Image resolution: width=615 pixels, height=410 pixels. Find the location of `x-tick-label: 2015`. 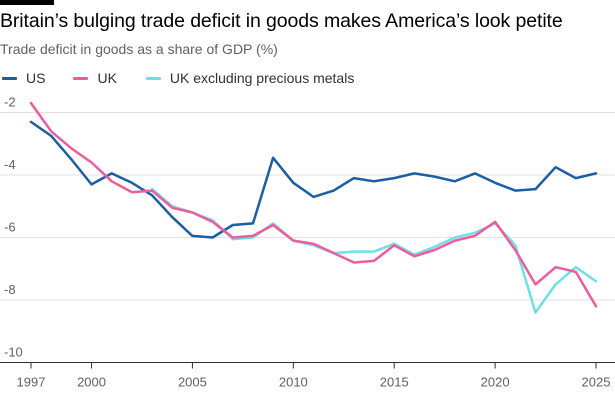

x-tick-label: 2015 is located at coordinates (394, 382).